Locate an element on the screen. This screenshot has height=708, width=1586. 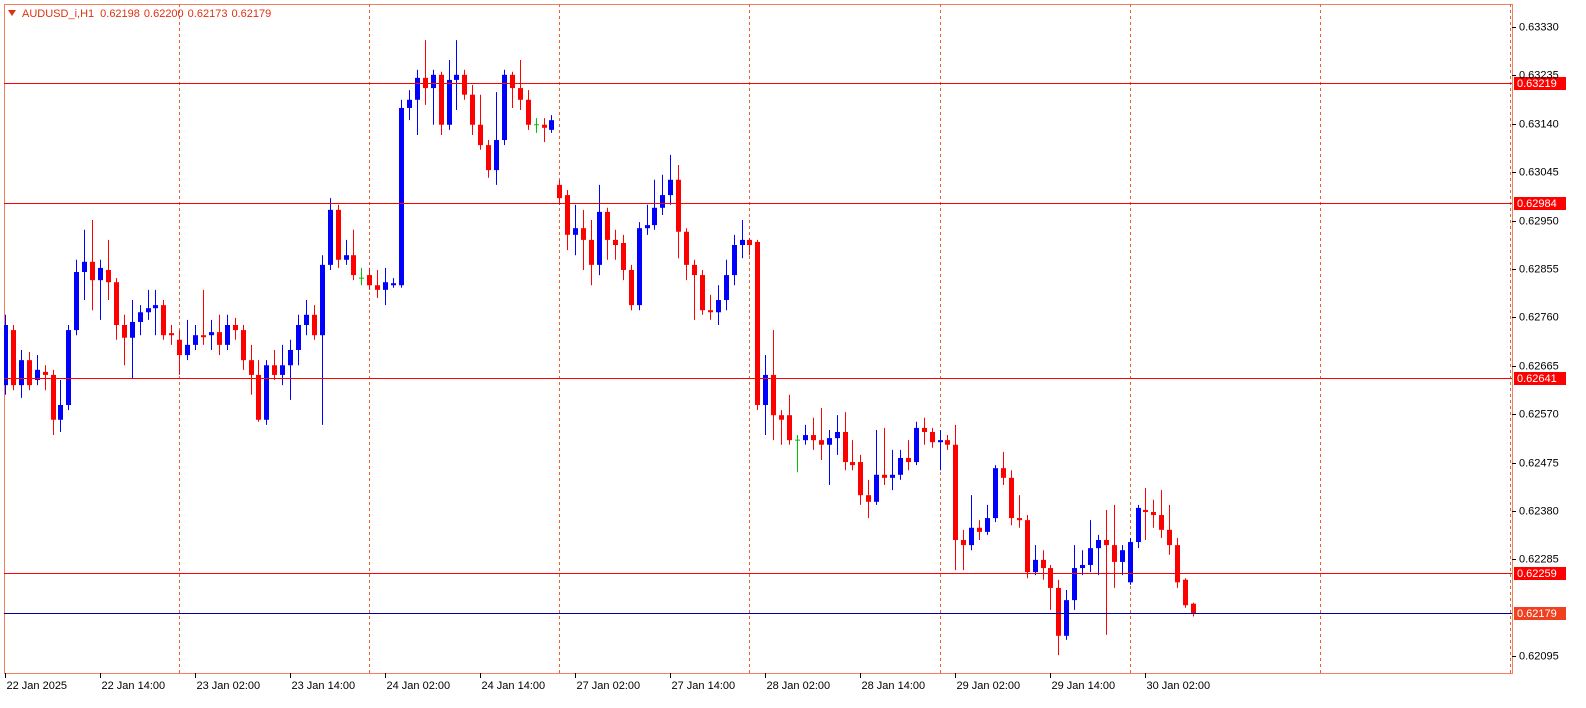
level-label-box is located at coordinates (1540, 83).